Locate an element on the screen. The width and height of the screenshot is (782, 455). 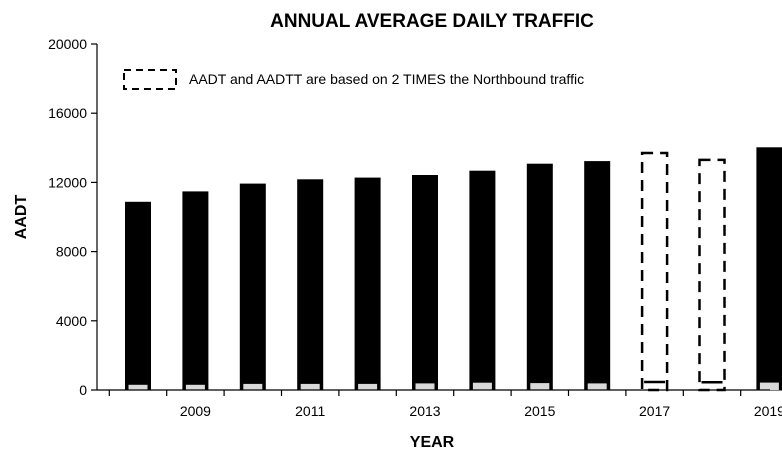
bar-aadt-2012 is located at coordinates (367, 284).